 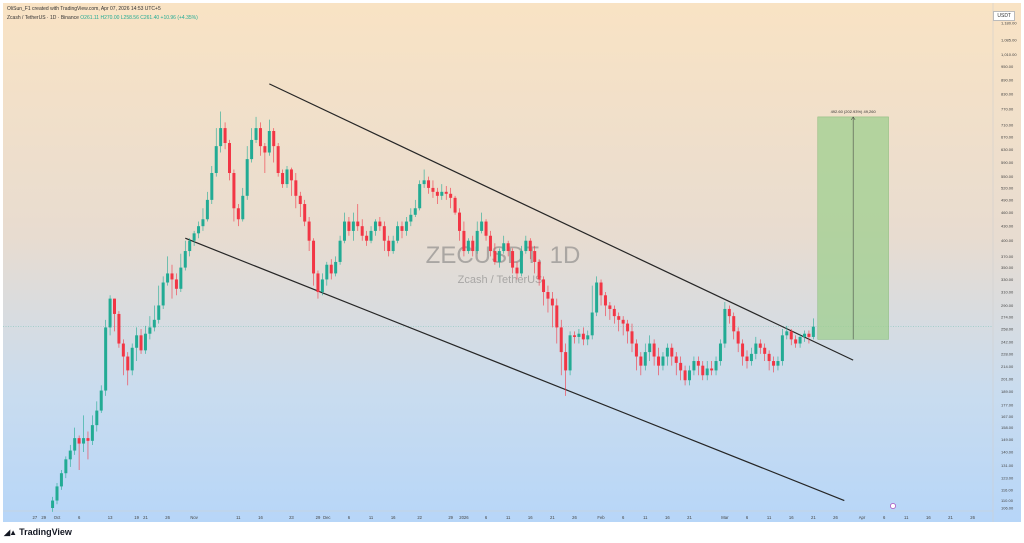 I want to click on watermark-name: Zcash / TetherUS, so click(x=500, y=280).